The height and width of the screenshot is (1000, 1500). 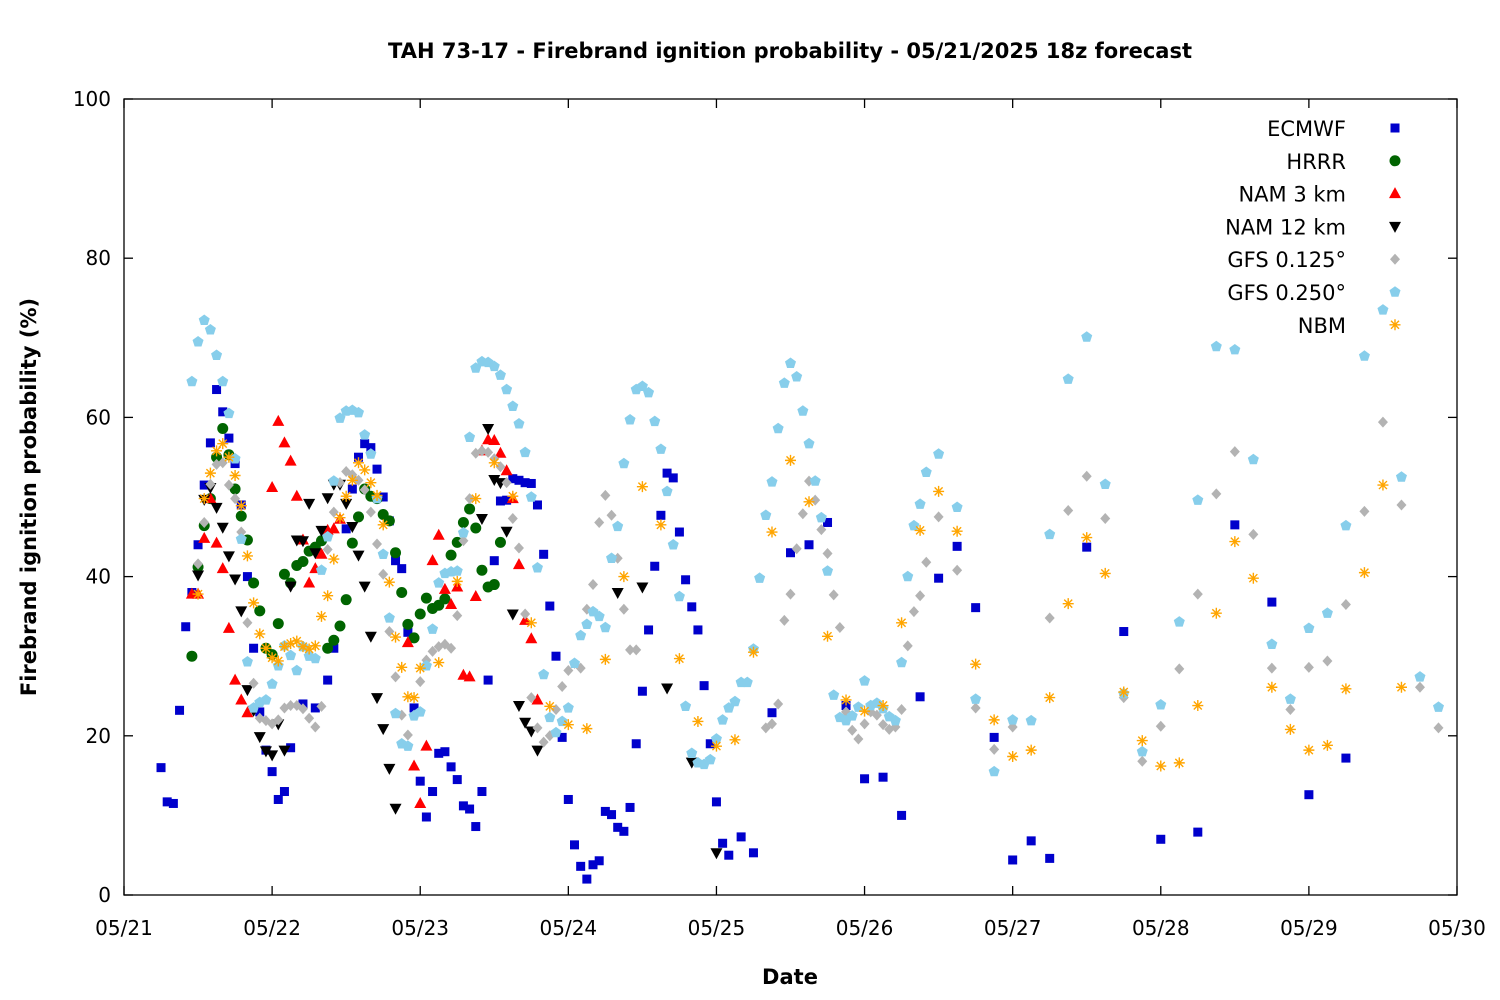 I want to click on legend-label: NAM 12 km, so click(x=1285, y=227).